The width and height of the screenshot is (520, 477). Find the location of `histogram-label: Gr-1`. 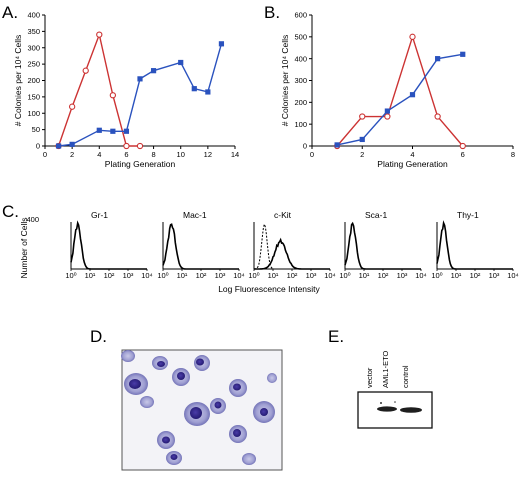

histogram-label: Gr-1 is located at coordinates (99, 215).